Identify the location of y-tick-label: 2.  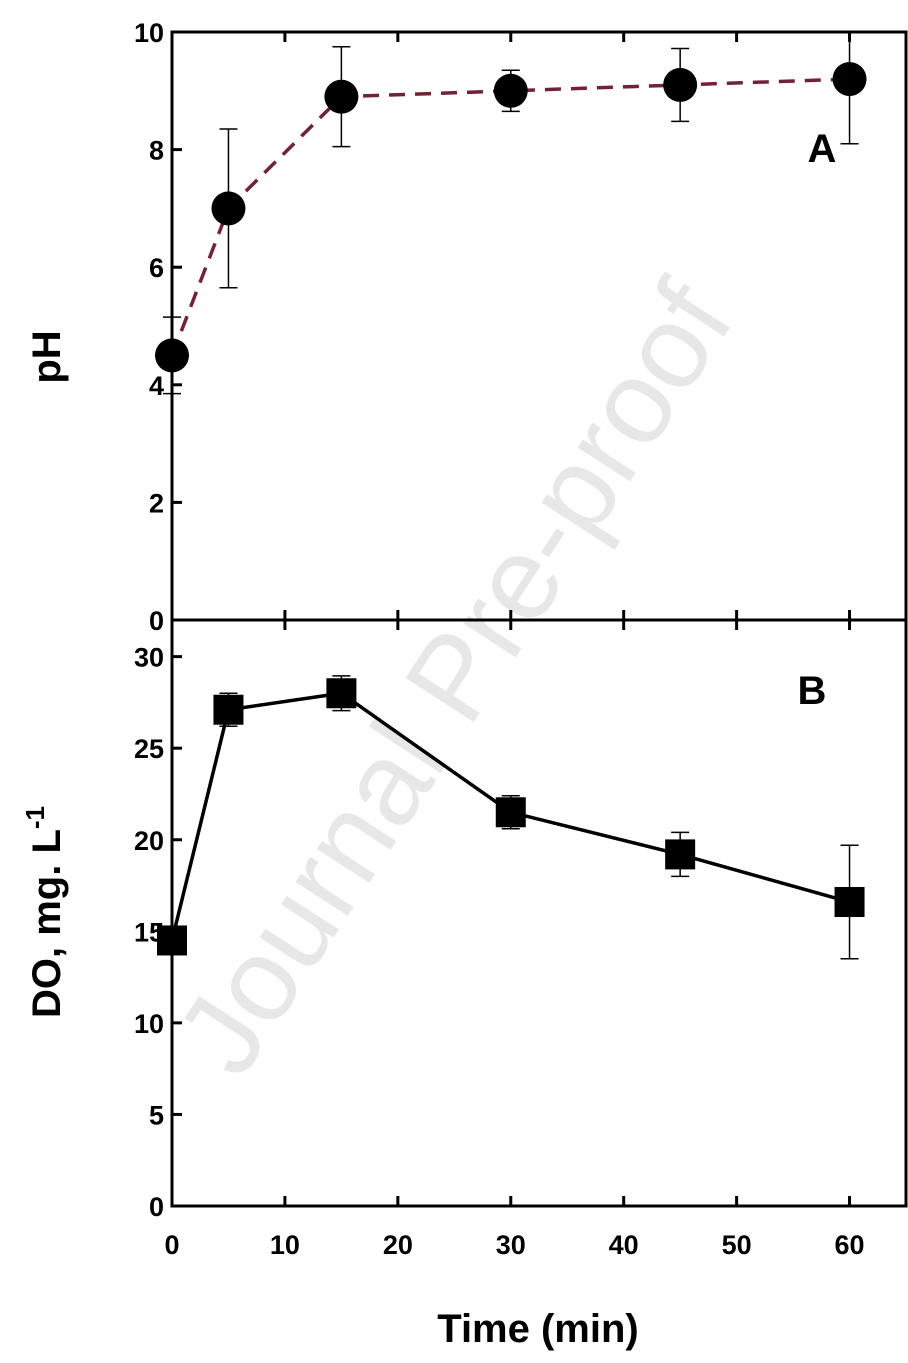
(156, 503).